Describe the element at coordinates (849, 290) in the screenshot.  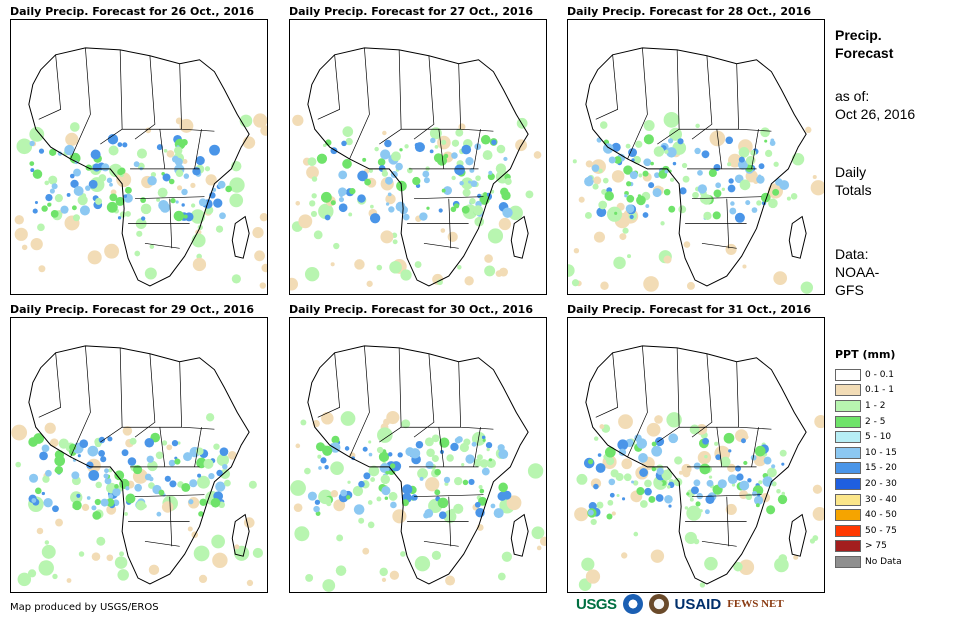
I see `data-source-line3: GFS` at that location.